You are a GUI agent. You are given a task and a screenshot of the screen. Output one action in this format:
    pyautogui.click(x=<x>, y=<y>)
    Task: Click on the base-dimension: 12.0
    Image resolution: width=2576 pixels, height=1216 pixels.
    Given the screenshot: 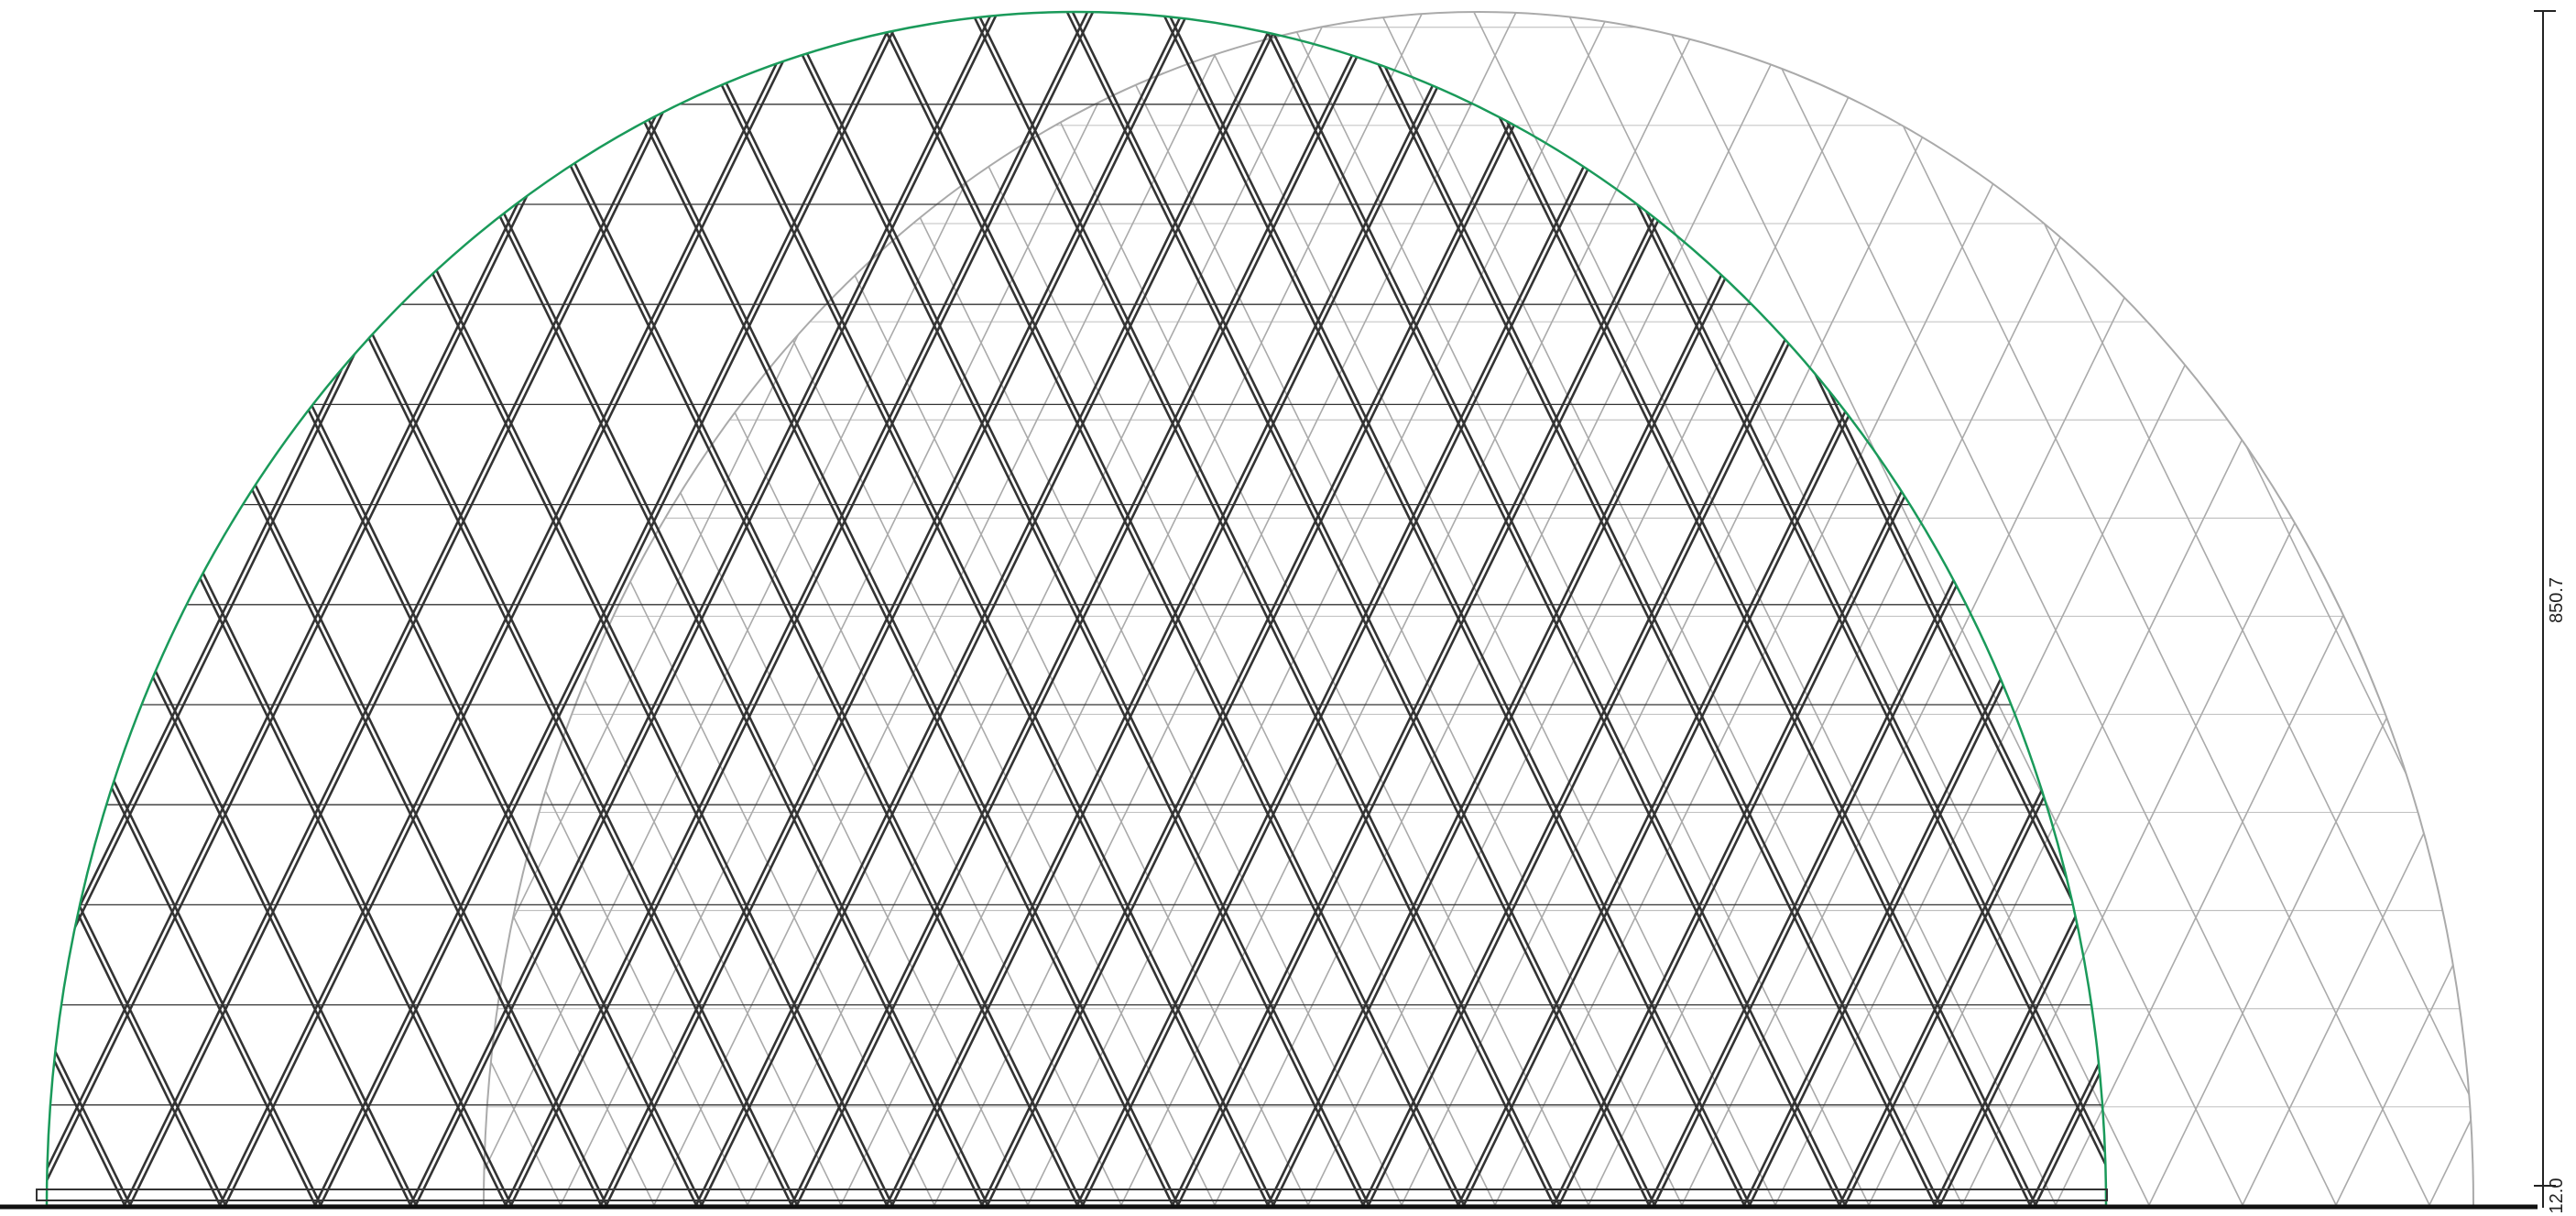 What is the action you would take?
    pyautogui.click(x=2557, y=1196)
    